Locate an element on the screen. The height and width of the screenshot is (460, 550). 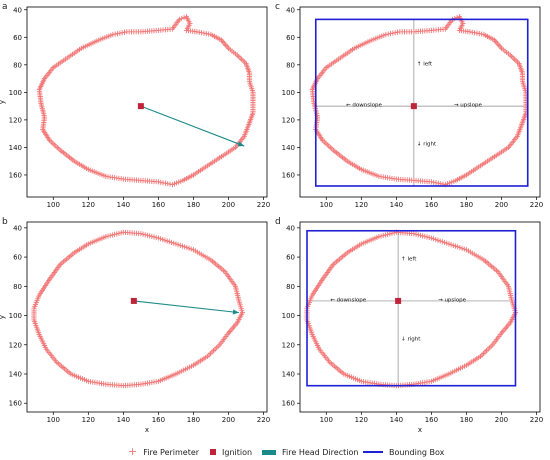
legend-label-head: Fire Head Direction is located at coordinates (320, 452).